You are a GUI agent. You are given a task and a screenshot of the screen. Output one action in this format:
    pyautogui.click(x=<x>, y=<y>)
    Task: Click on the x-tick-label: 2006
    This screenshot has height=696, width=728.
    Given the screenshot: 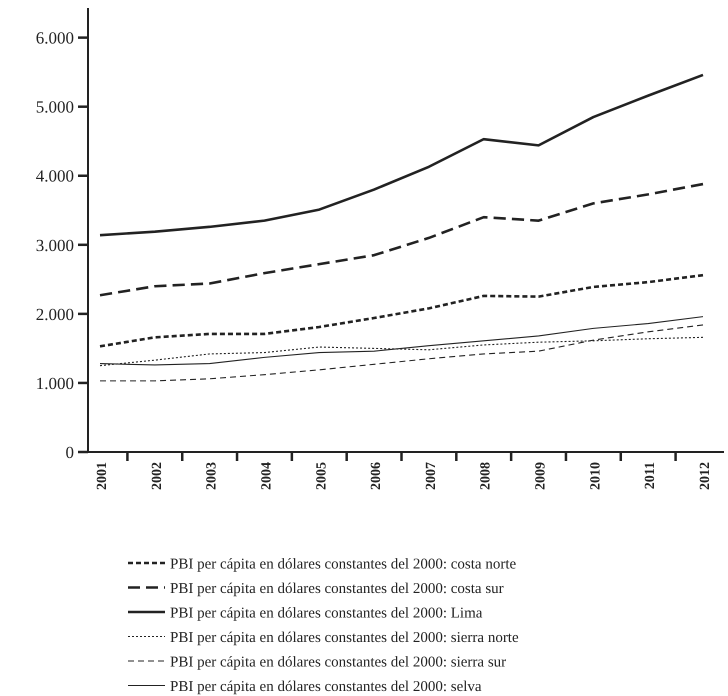 What is the action you would take?
    pyautogui.click(x=376, y=476)
    